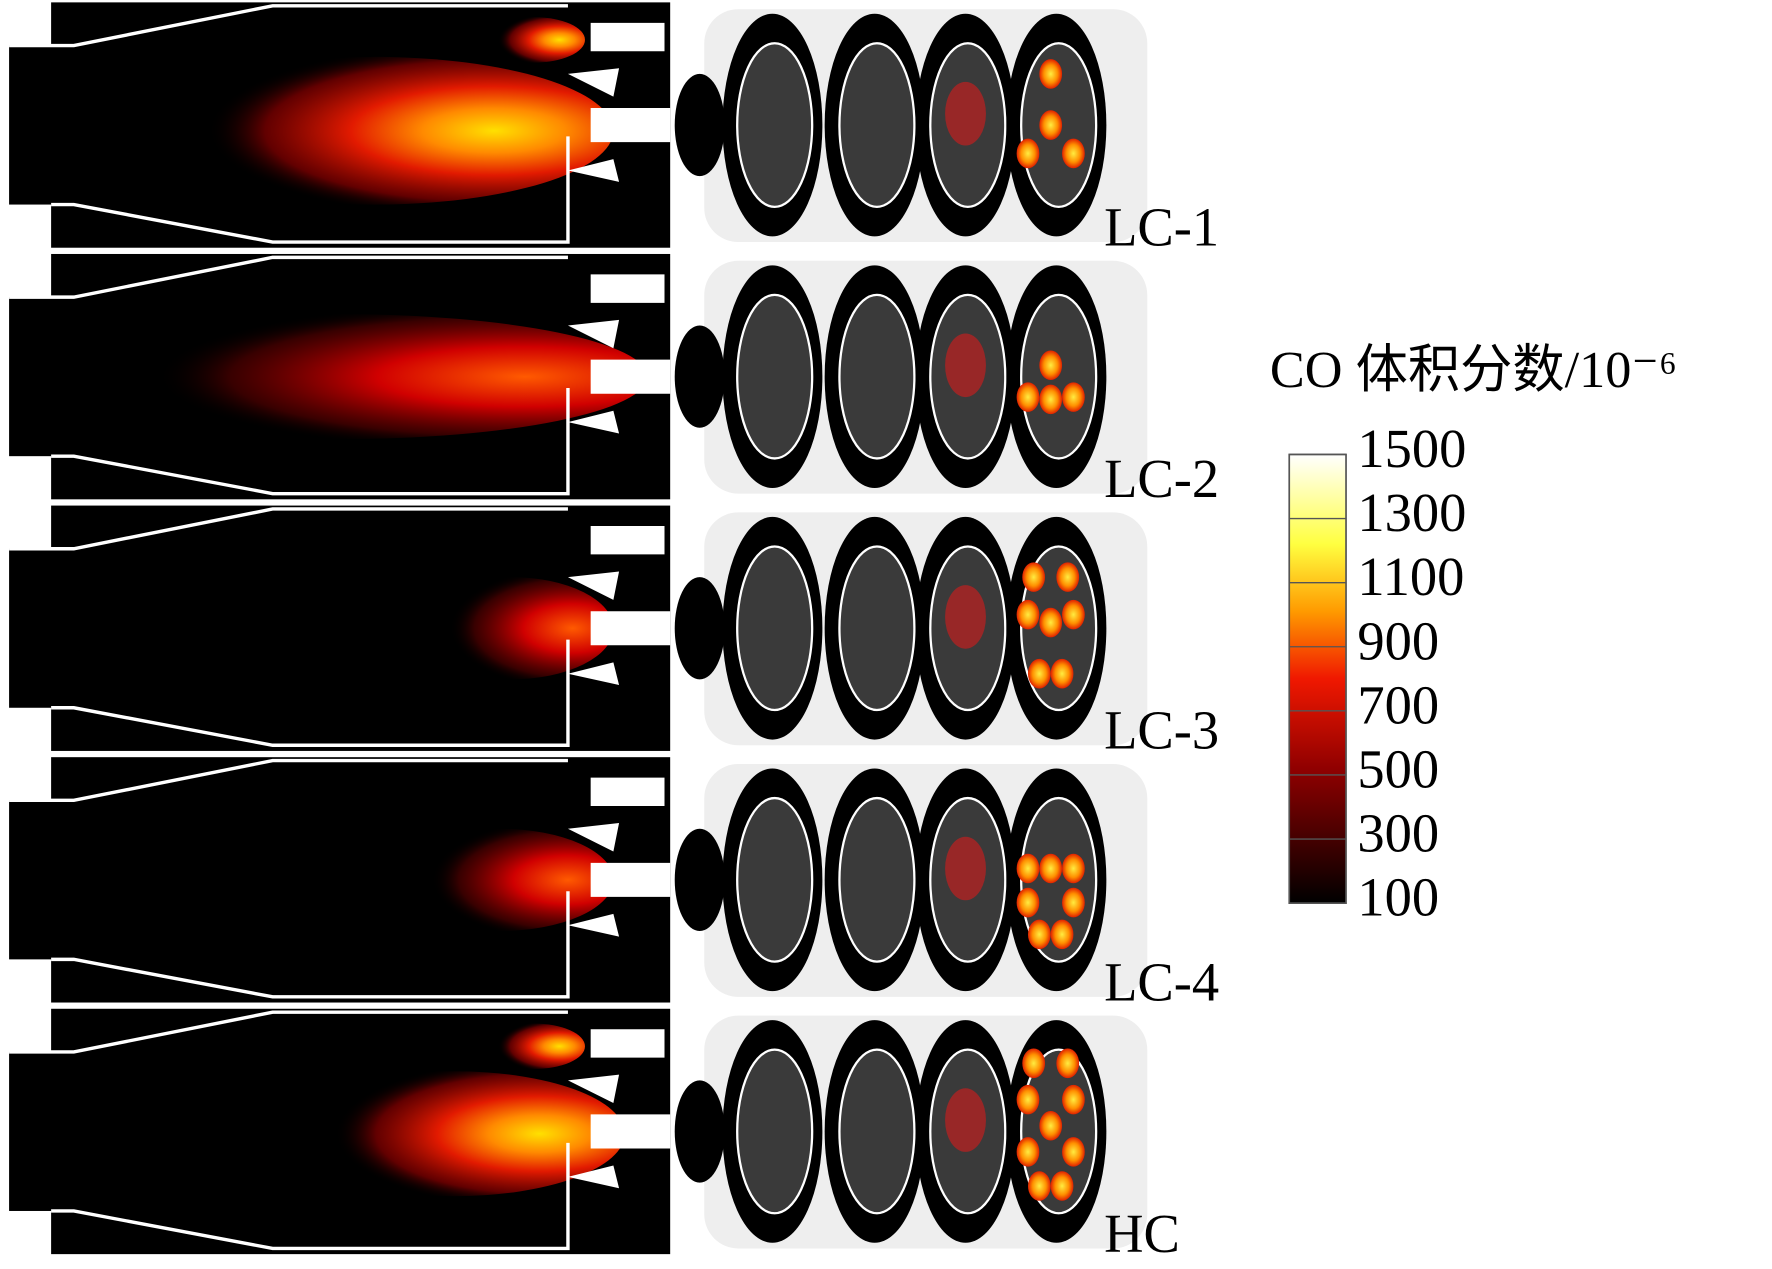 Image resolution: width=1772 pixels, height=1269 pixels. Describe the element at coordinates (1410, 576) in the screenshot. I see `colorbar-tick-label: 1100` at that location.